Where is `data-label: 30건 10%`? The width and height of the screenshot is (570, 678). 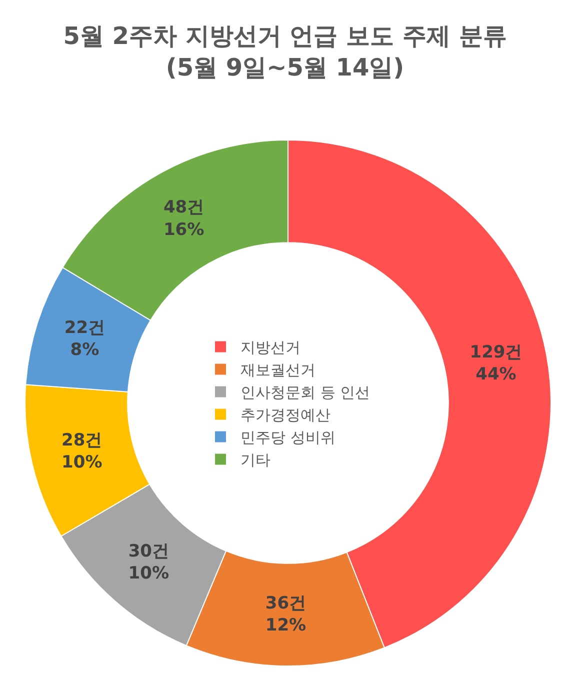 data-label: 30건 10% is located at coordinates (149, 562).